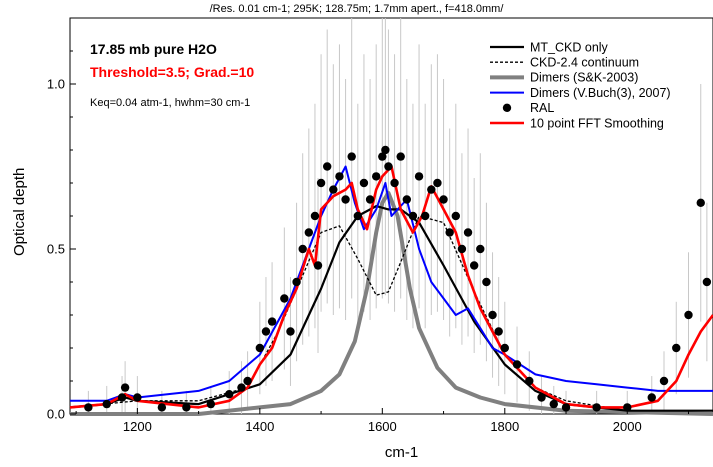 The width and height of the screenshot is (713, 467). Describe the element at coordinates (382, 426) in the screenshot. I see `x-tick-label: 1600` at that location.